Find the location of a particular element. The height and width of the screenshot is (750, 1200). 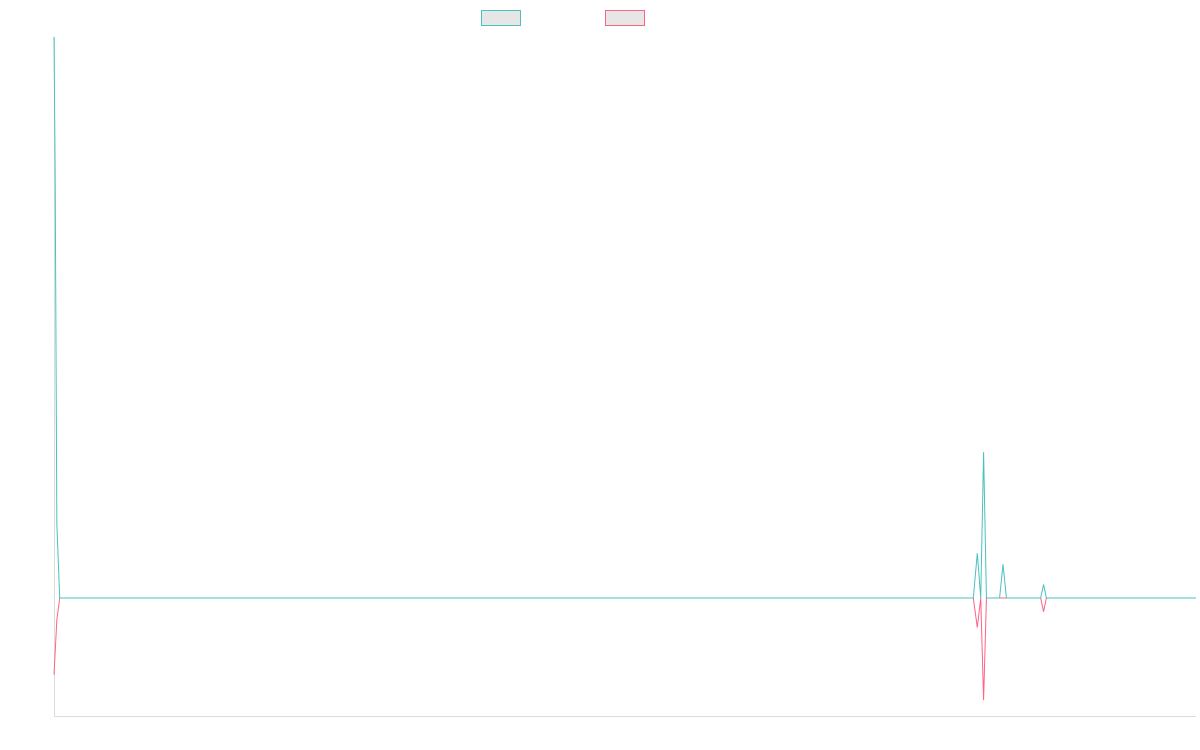

legend is located at coordinates (563, 18).